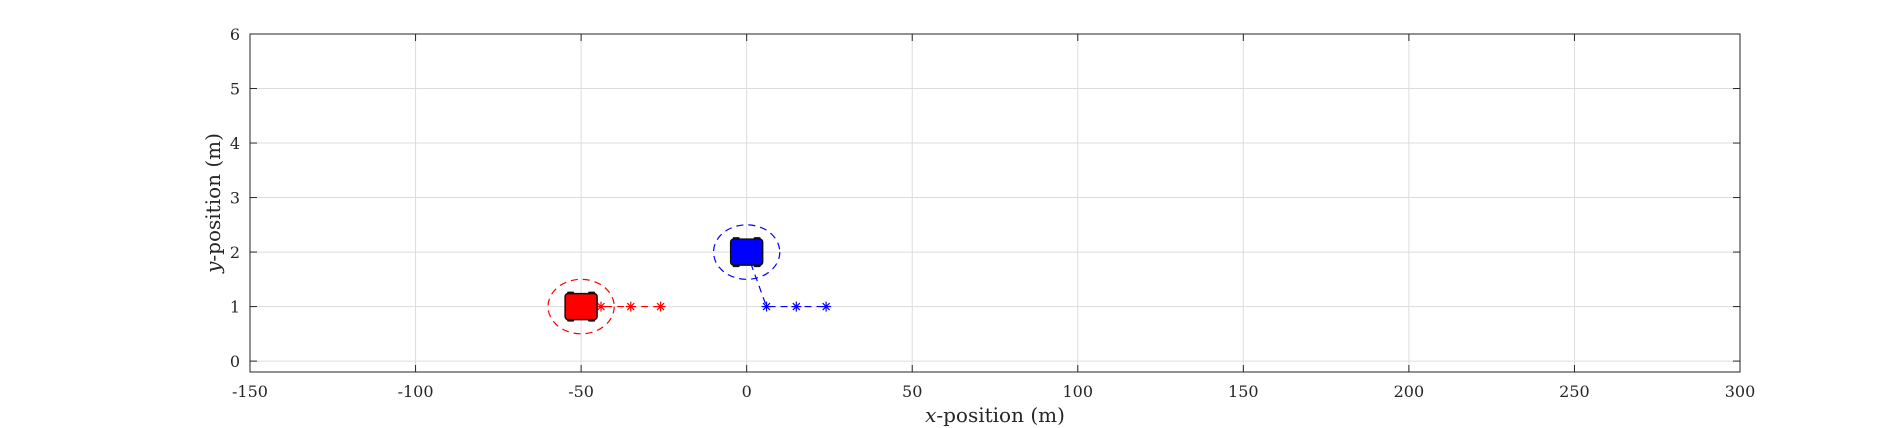 The height and width of the screenshot is (428, 1902). What do you see at coordinates (689, 279) in the screenshot?
I see `data-layer` at bounding box center [689, 279].